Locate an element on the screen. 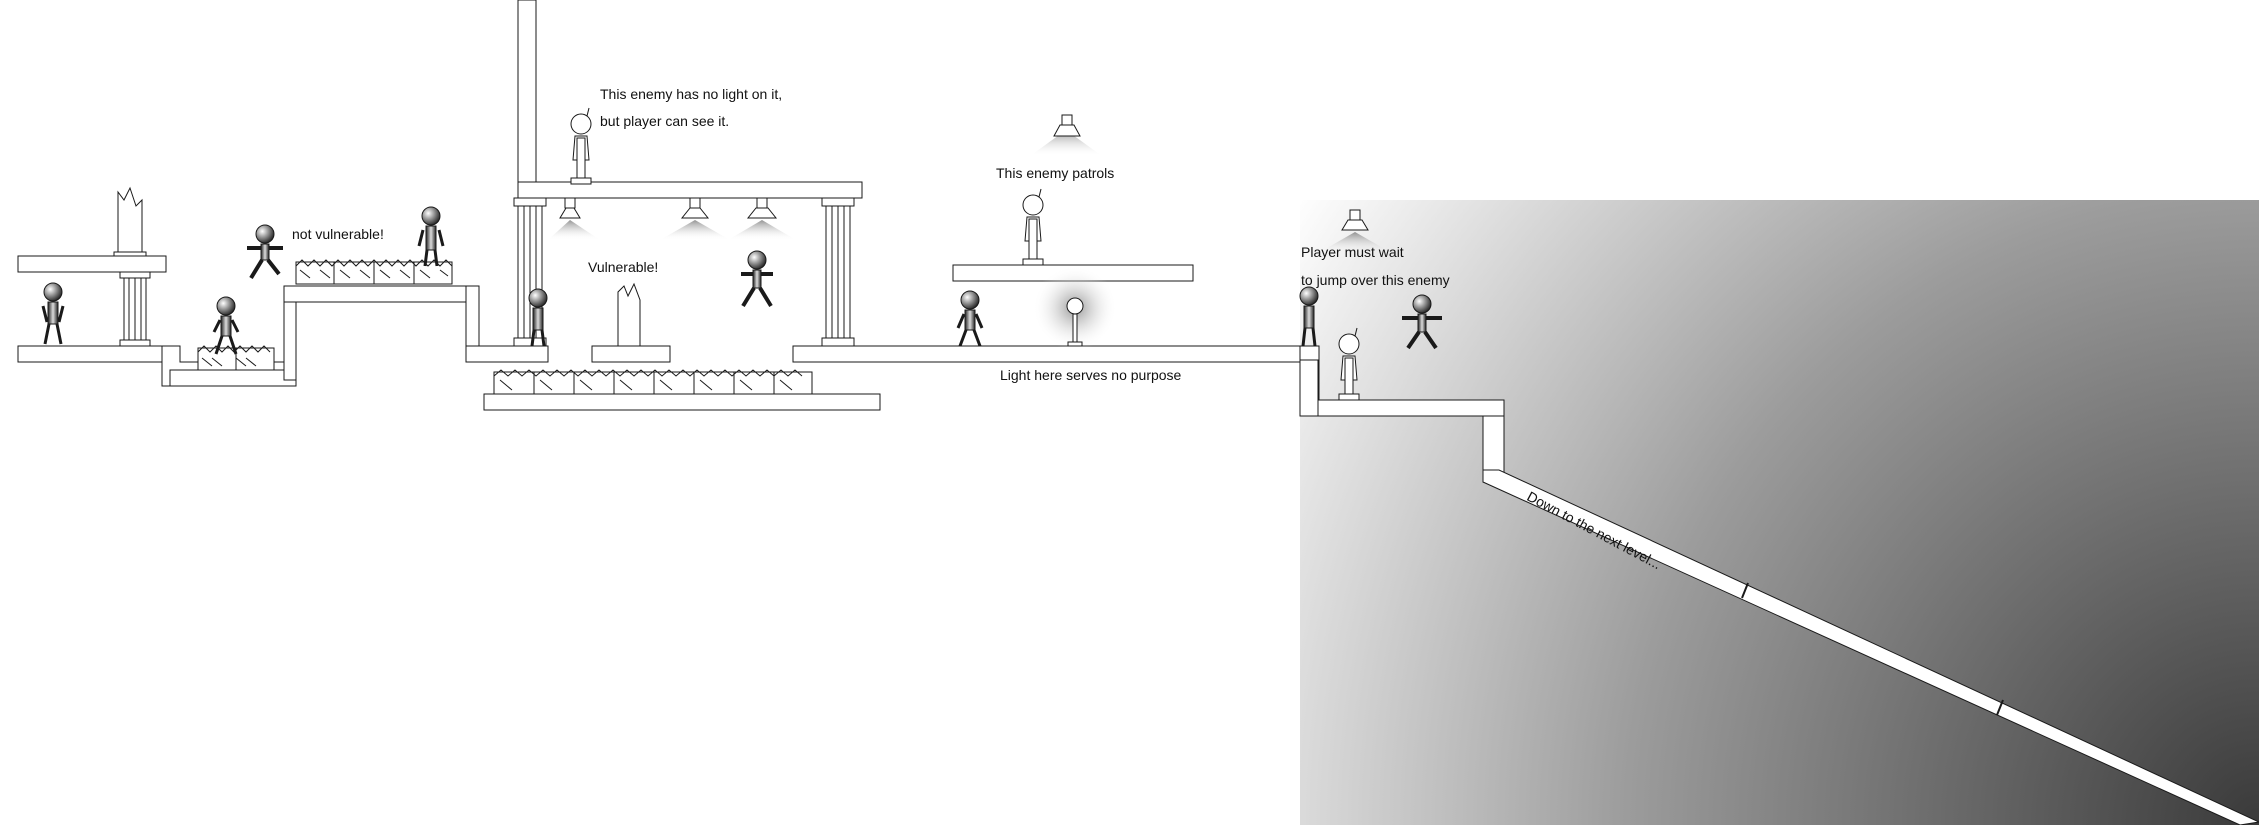 This screenshot has height=830, width=2259. character-jumping-left is located at coordinates (265, 252).